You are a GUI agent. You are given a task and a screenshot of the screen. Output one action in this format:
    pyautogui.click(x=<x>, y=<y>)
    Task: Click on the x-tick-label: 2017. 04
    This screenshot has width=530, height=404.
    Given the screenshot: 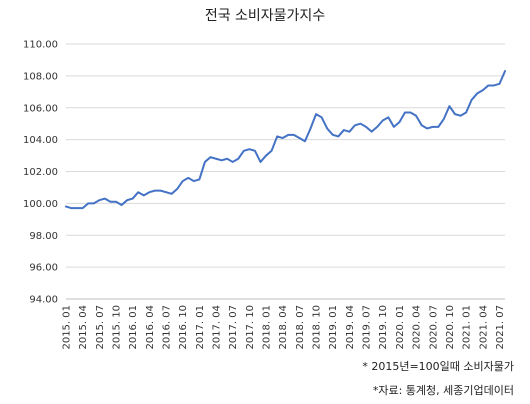 What is the action you would take?
    pyautogui.click(x=217, y=327)
    